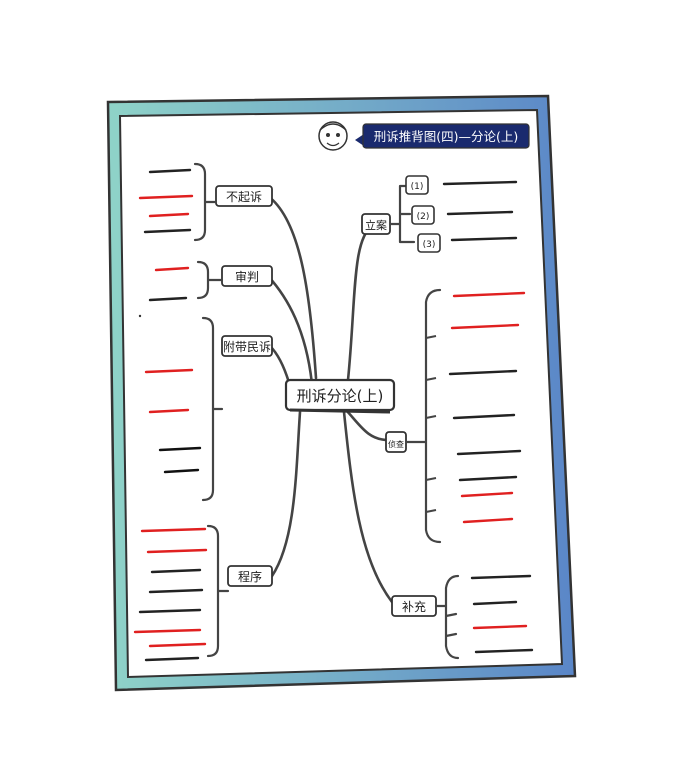  What do you see at coordinates (462, 617) in the screenshot?
I see `right-branch-3: 补充` at bounding box center [462, 617].